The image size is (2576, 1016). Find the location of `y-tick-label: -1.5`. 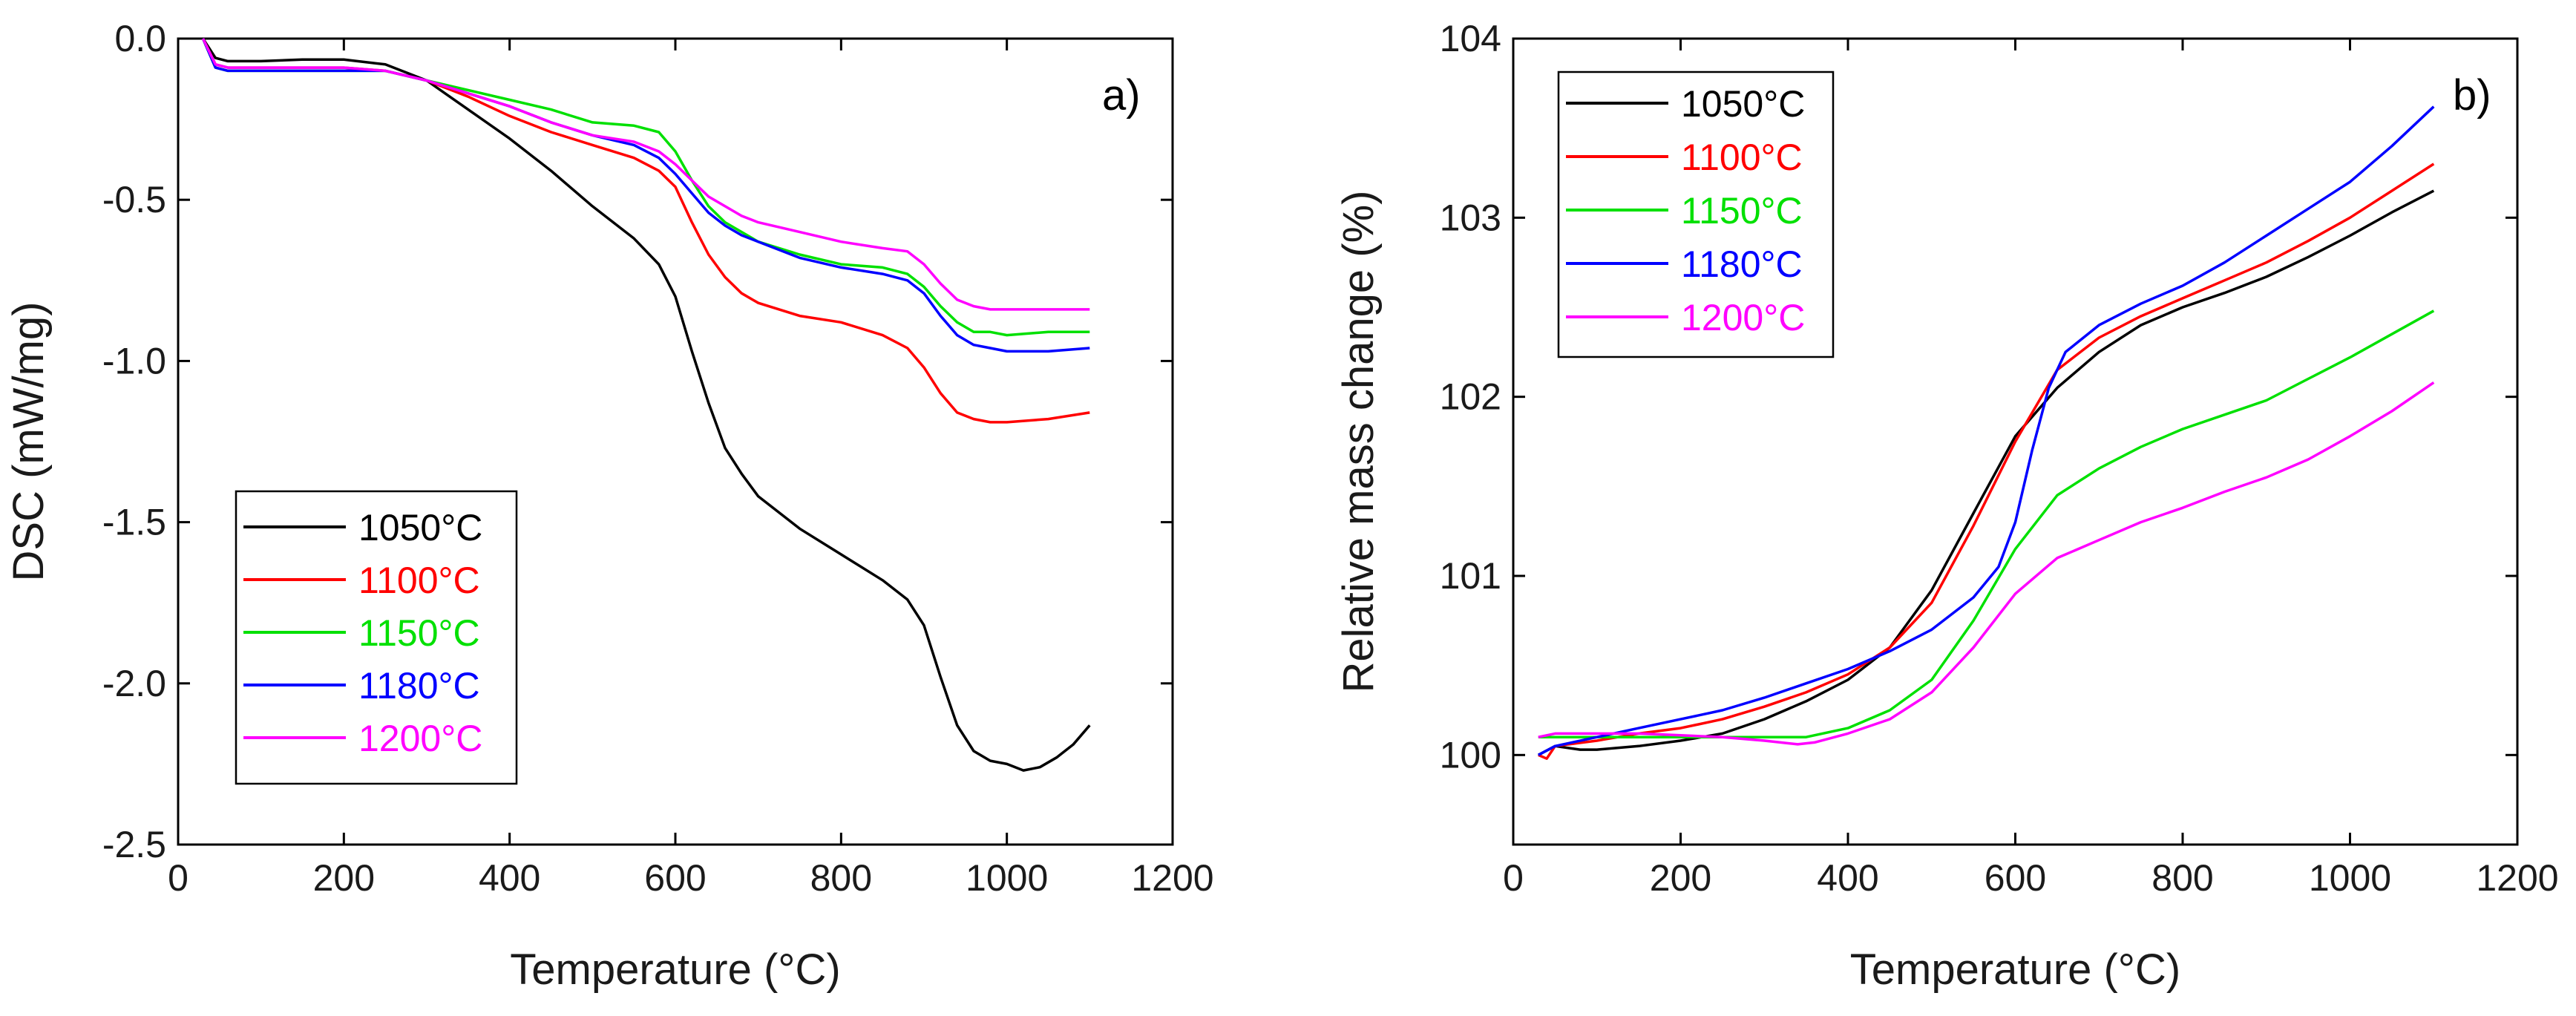

y-tick-label: -1.5 is located at coordinates (134, 522).